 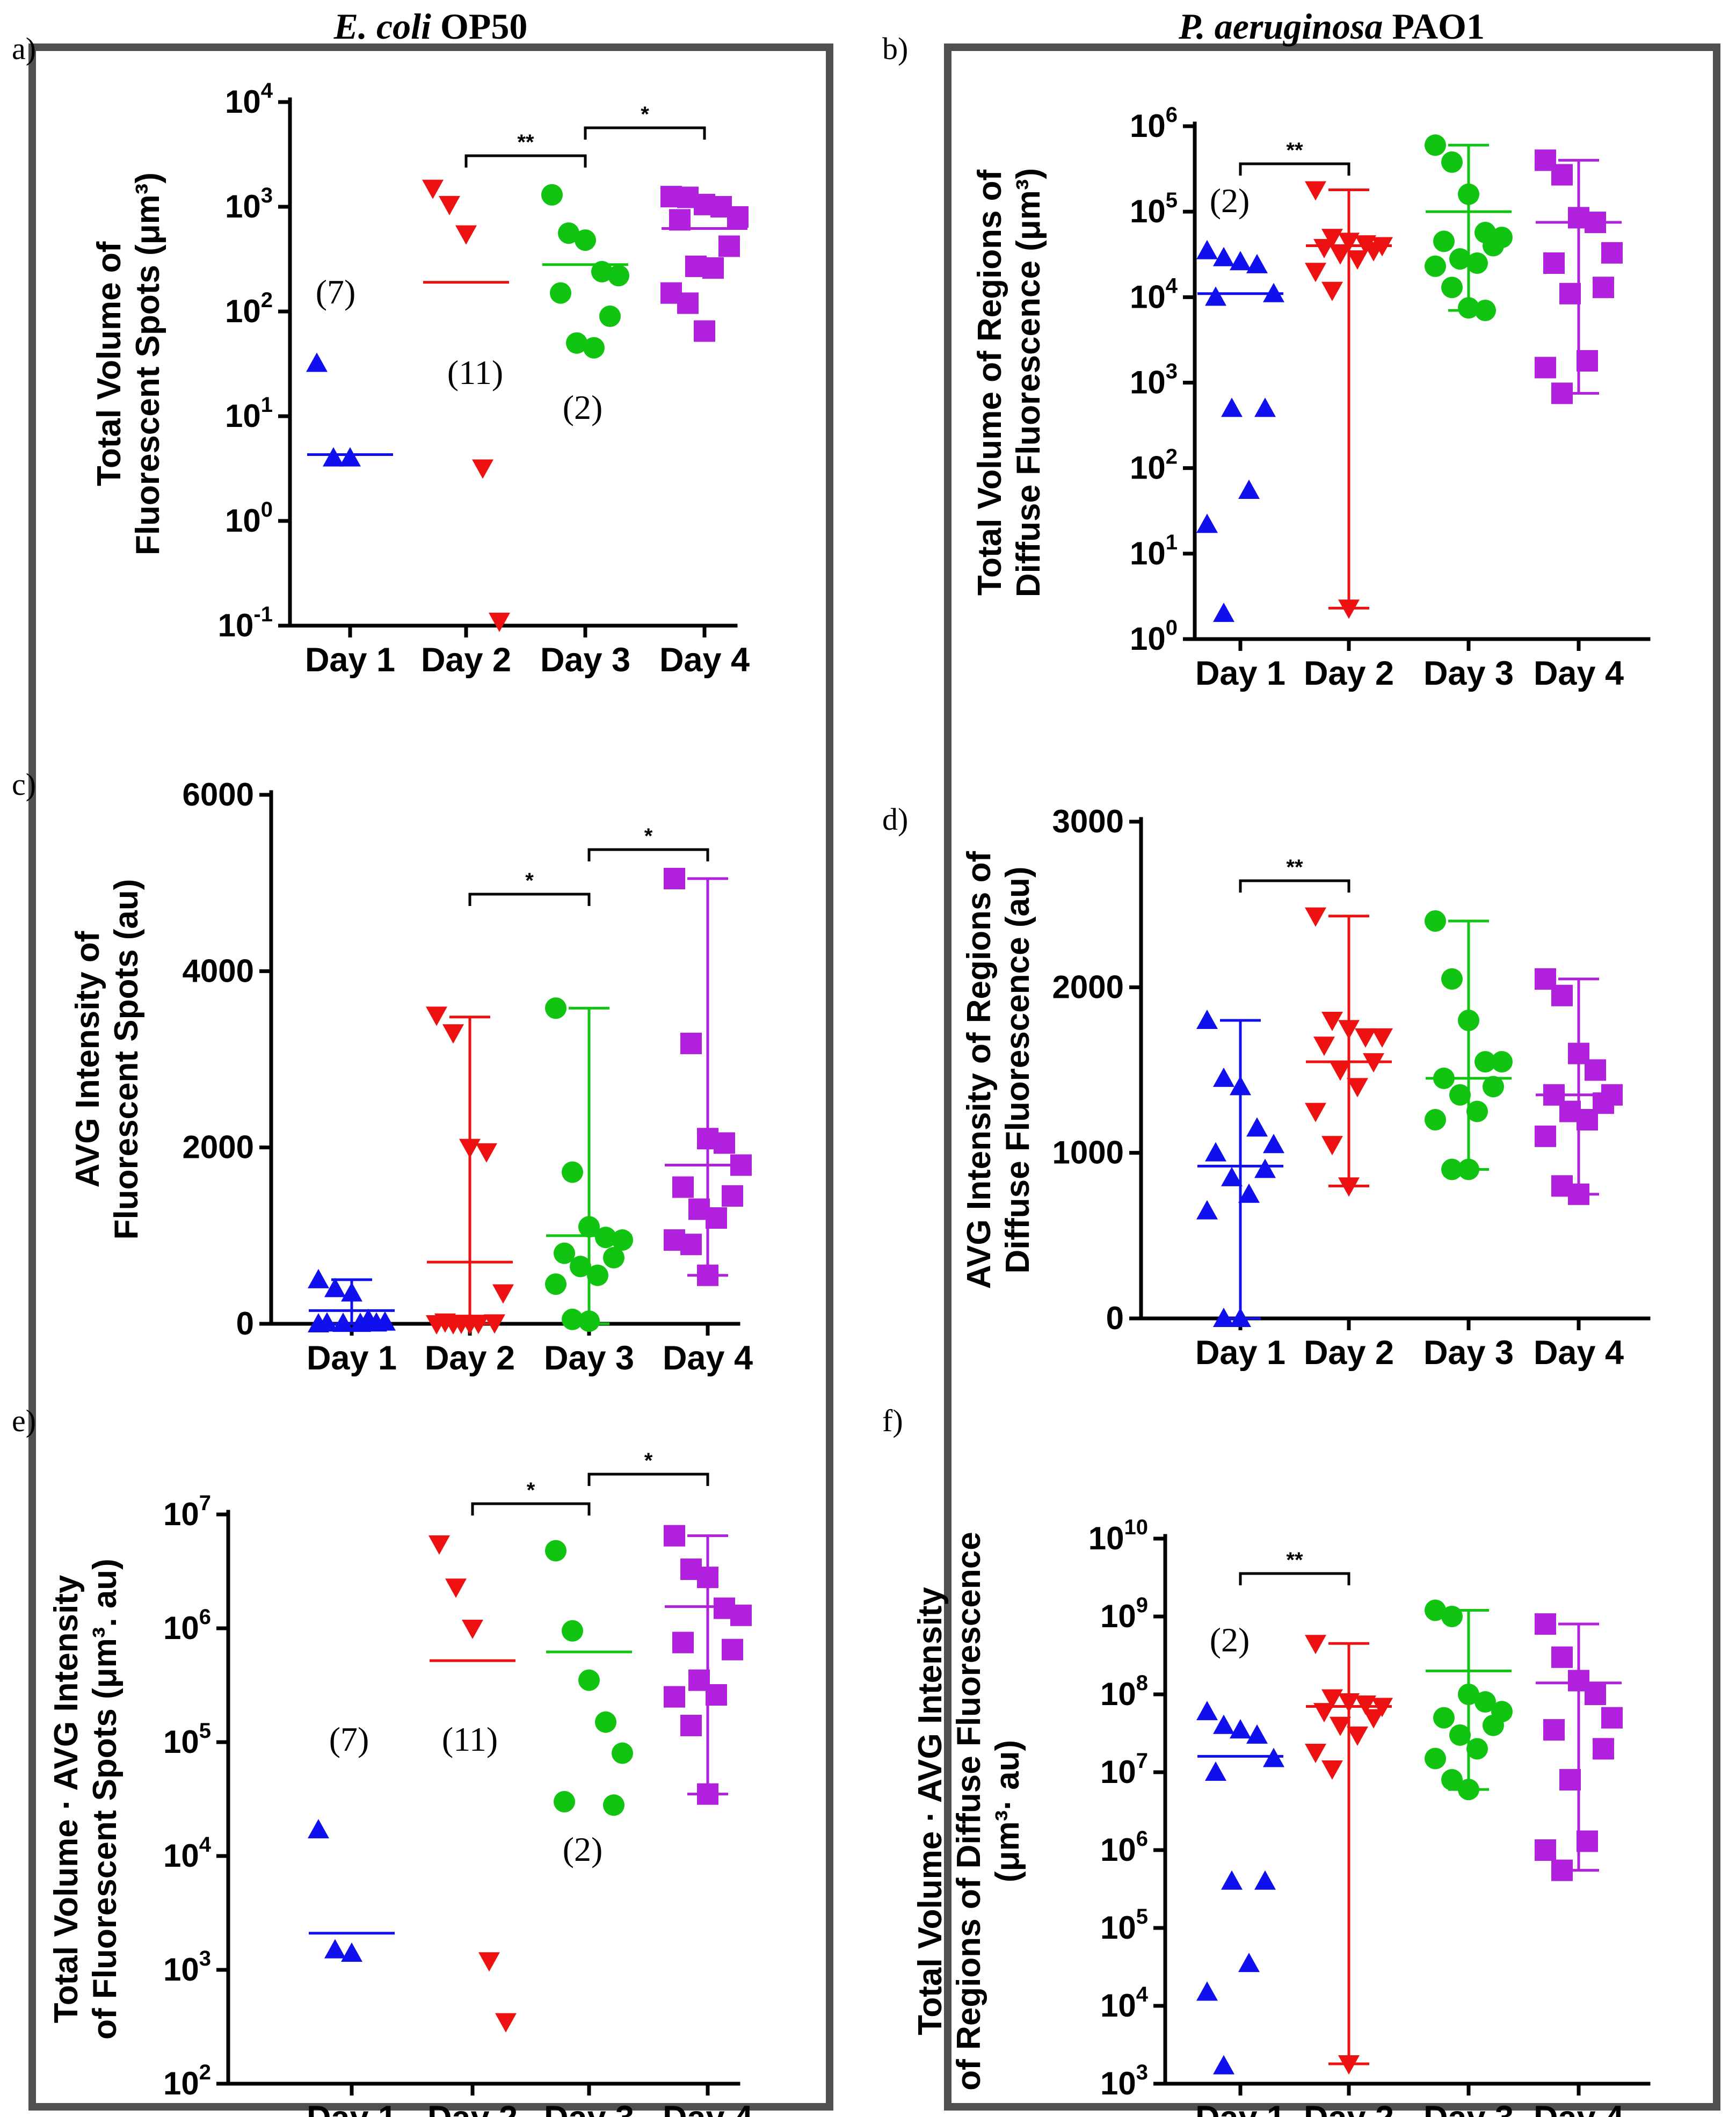 I want to click on y-axis-title-f: Total Volume · AVG Intensity, so click(x=930, y=1811).